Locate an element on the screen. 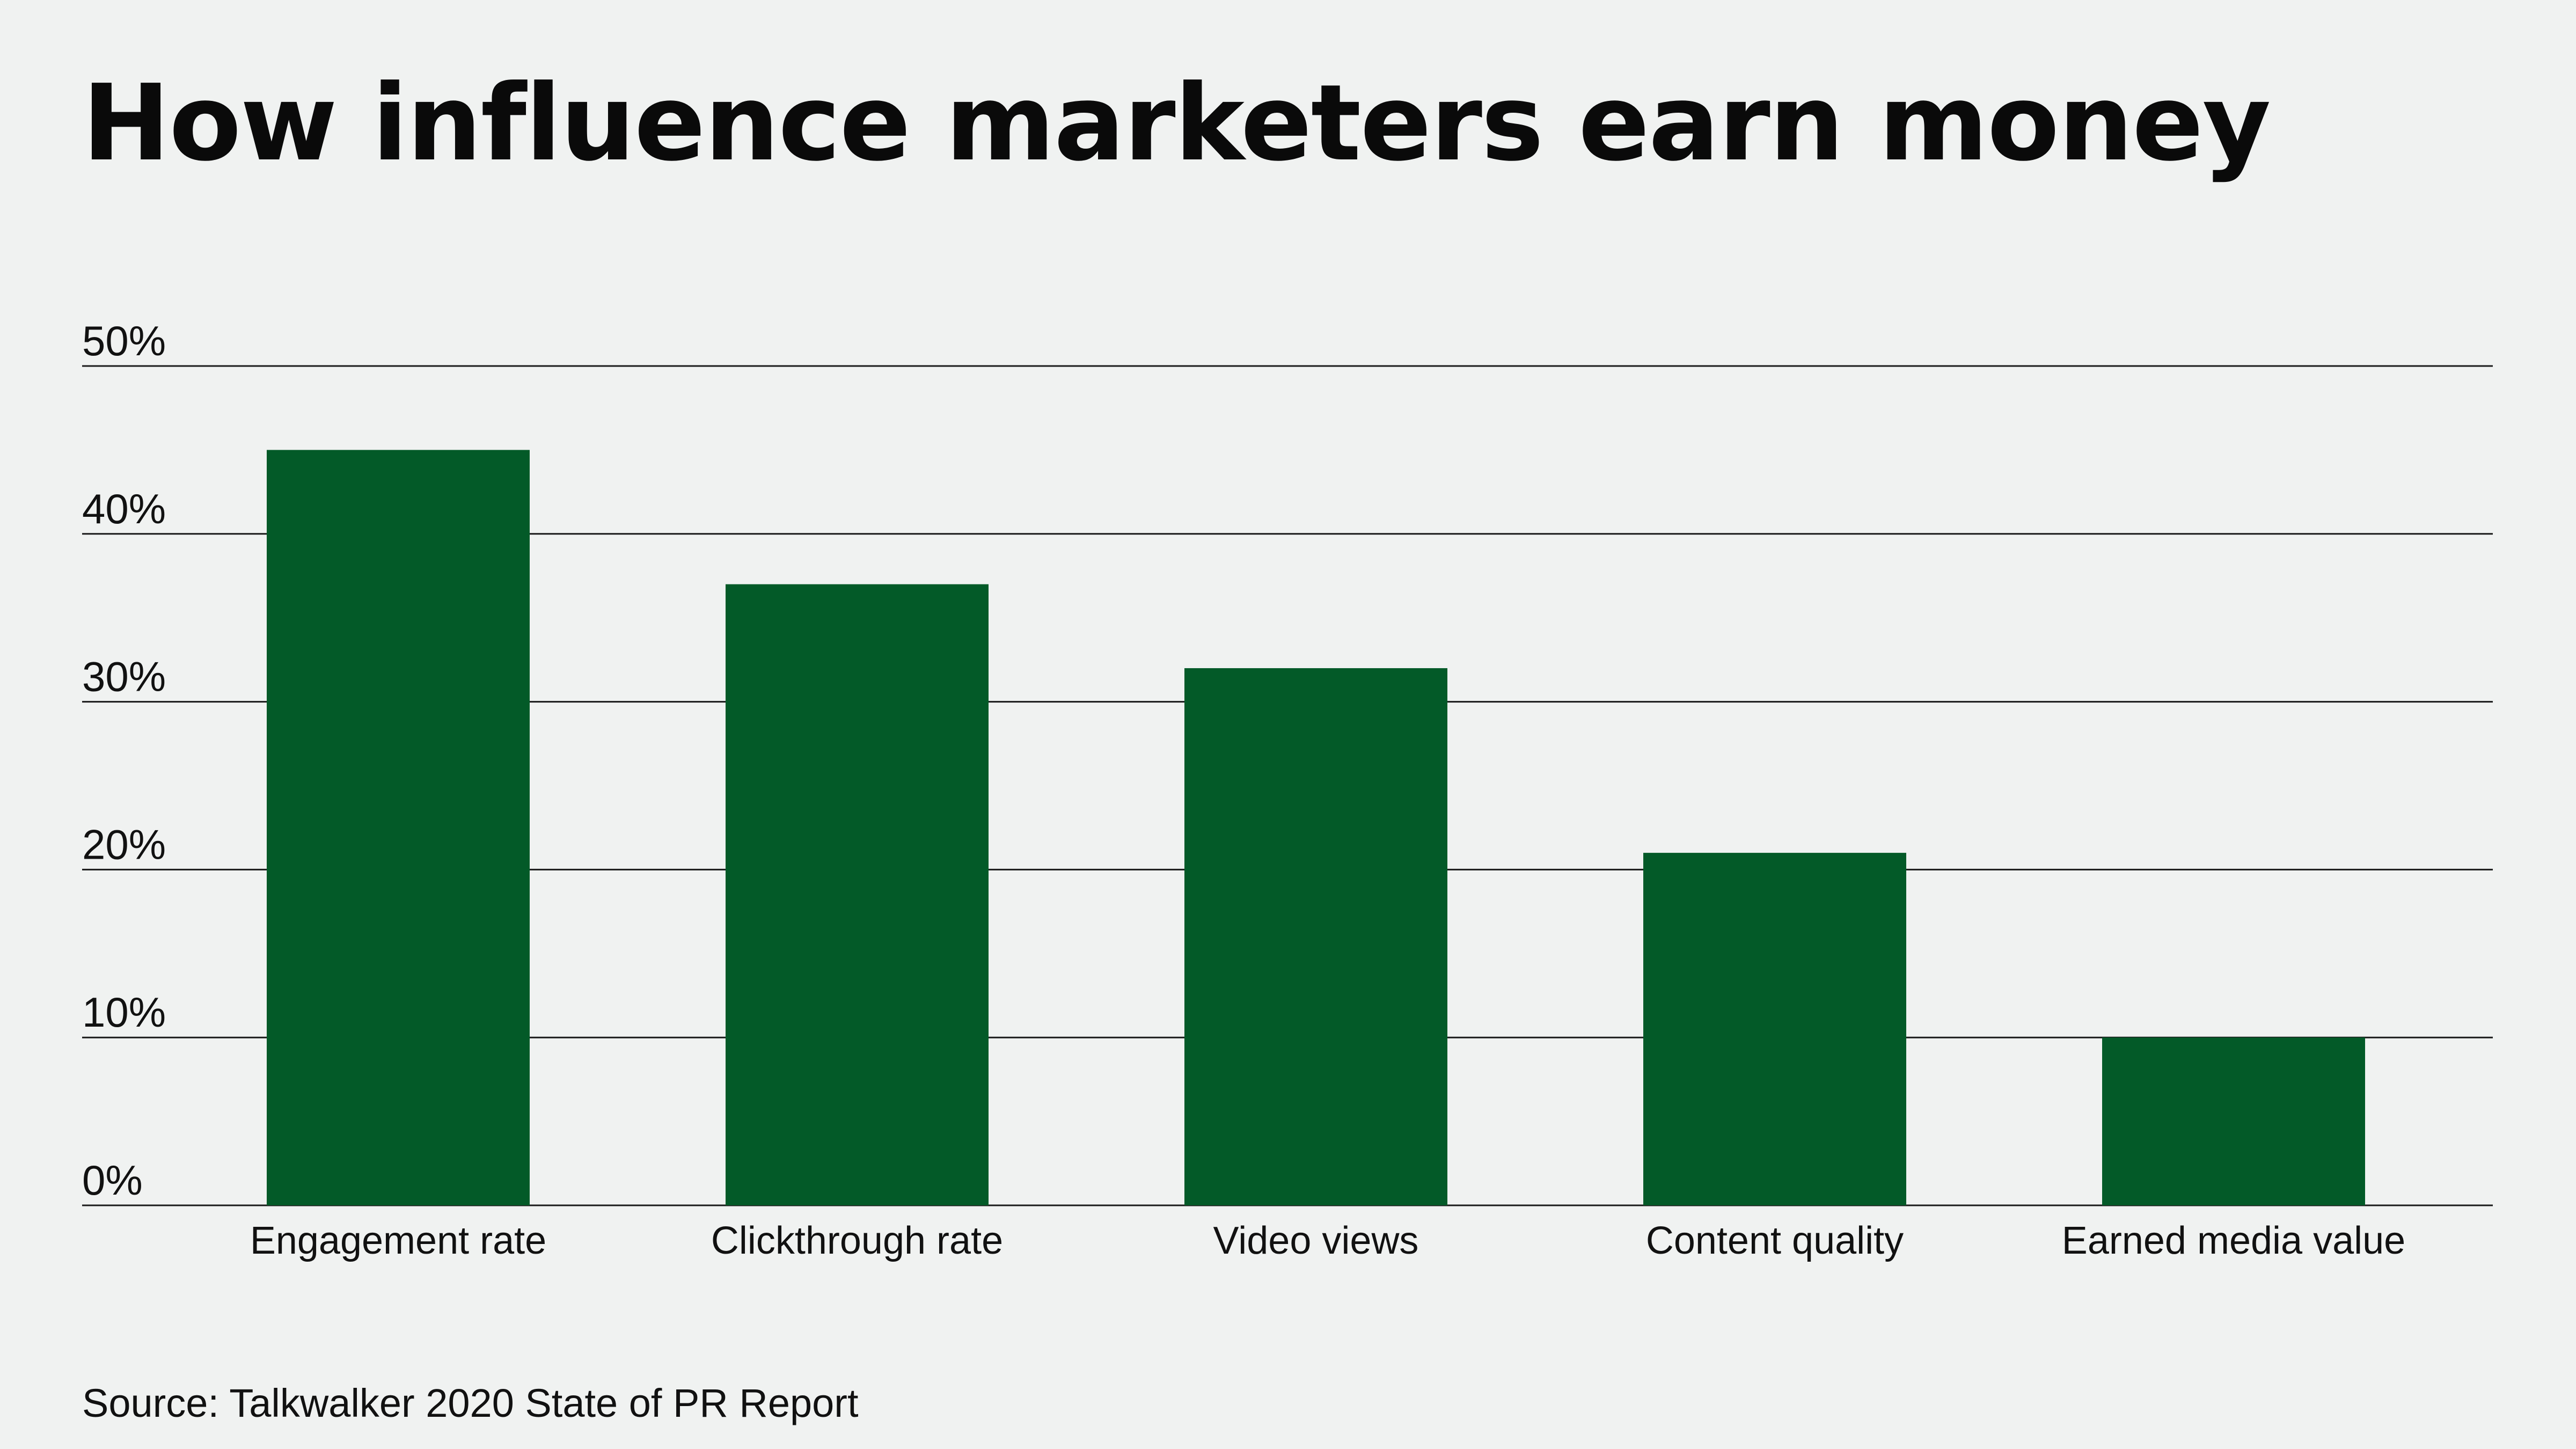 The image size is (2576, 1449). x-tick-label: Earned media value is located at coordinates (2233, 1240).